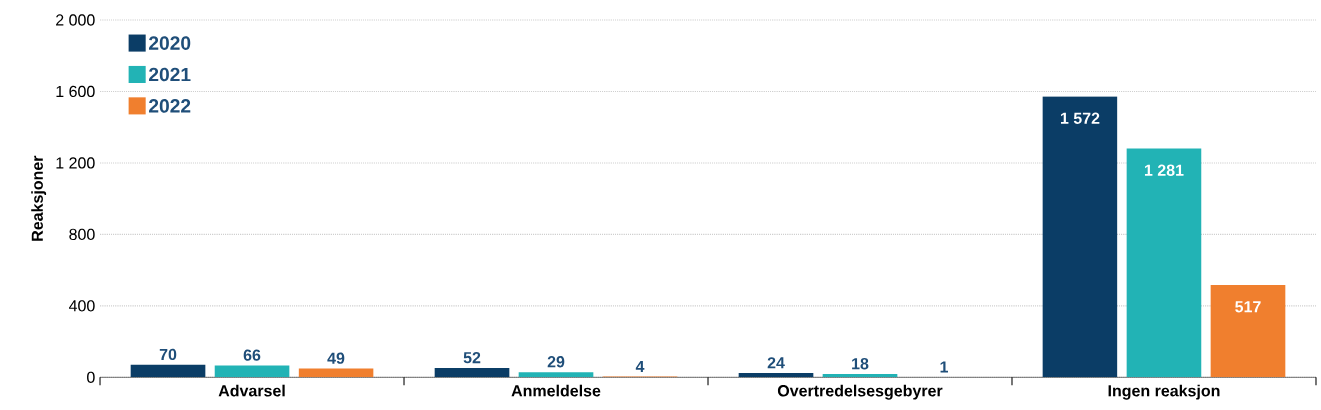  I want to click on x-tick-label: Advarsel, so click(251, 390).